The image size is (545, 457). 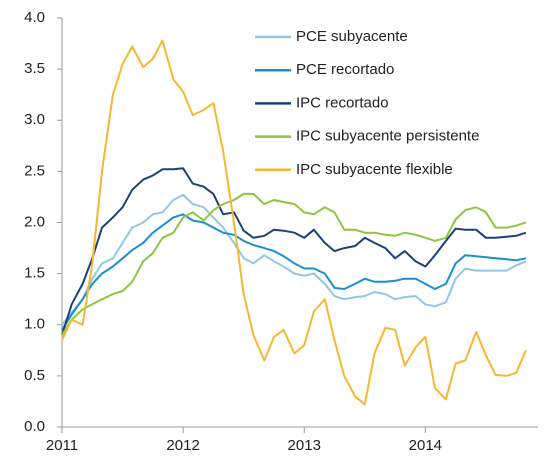 I want to click on y-tick-label: 2.0, so click(x=34, y=221).